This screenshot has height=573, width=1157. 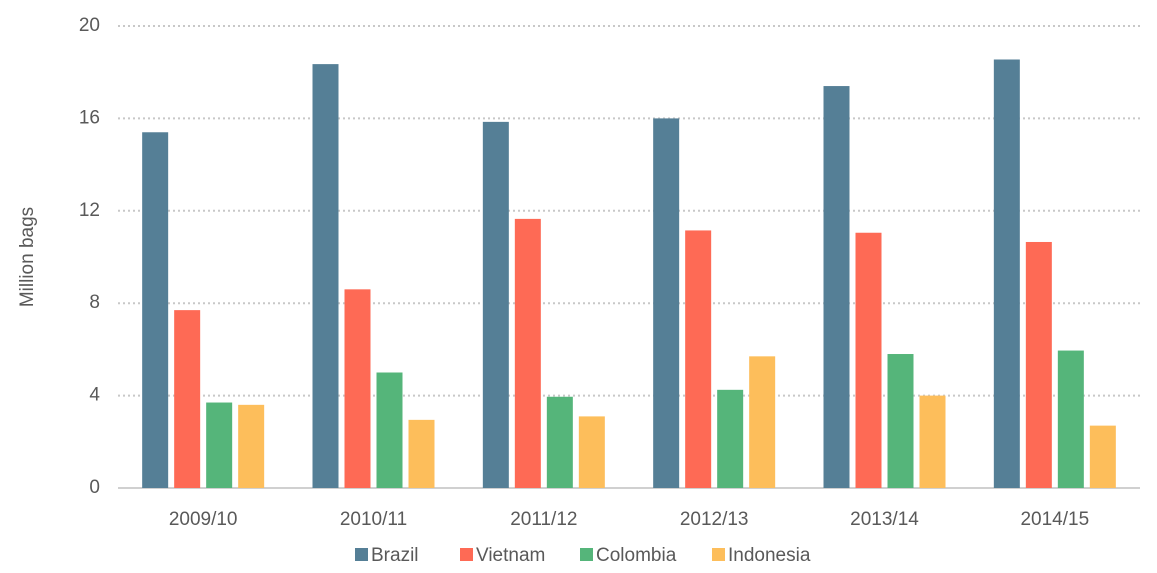 I want to click on y-tick-label: 0, so click(x=94, y=487).